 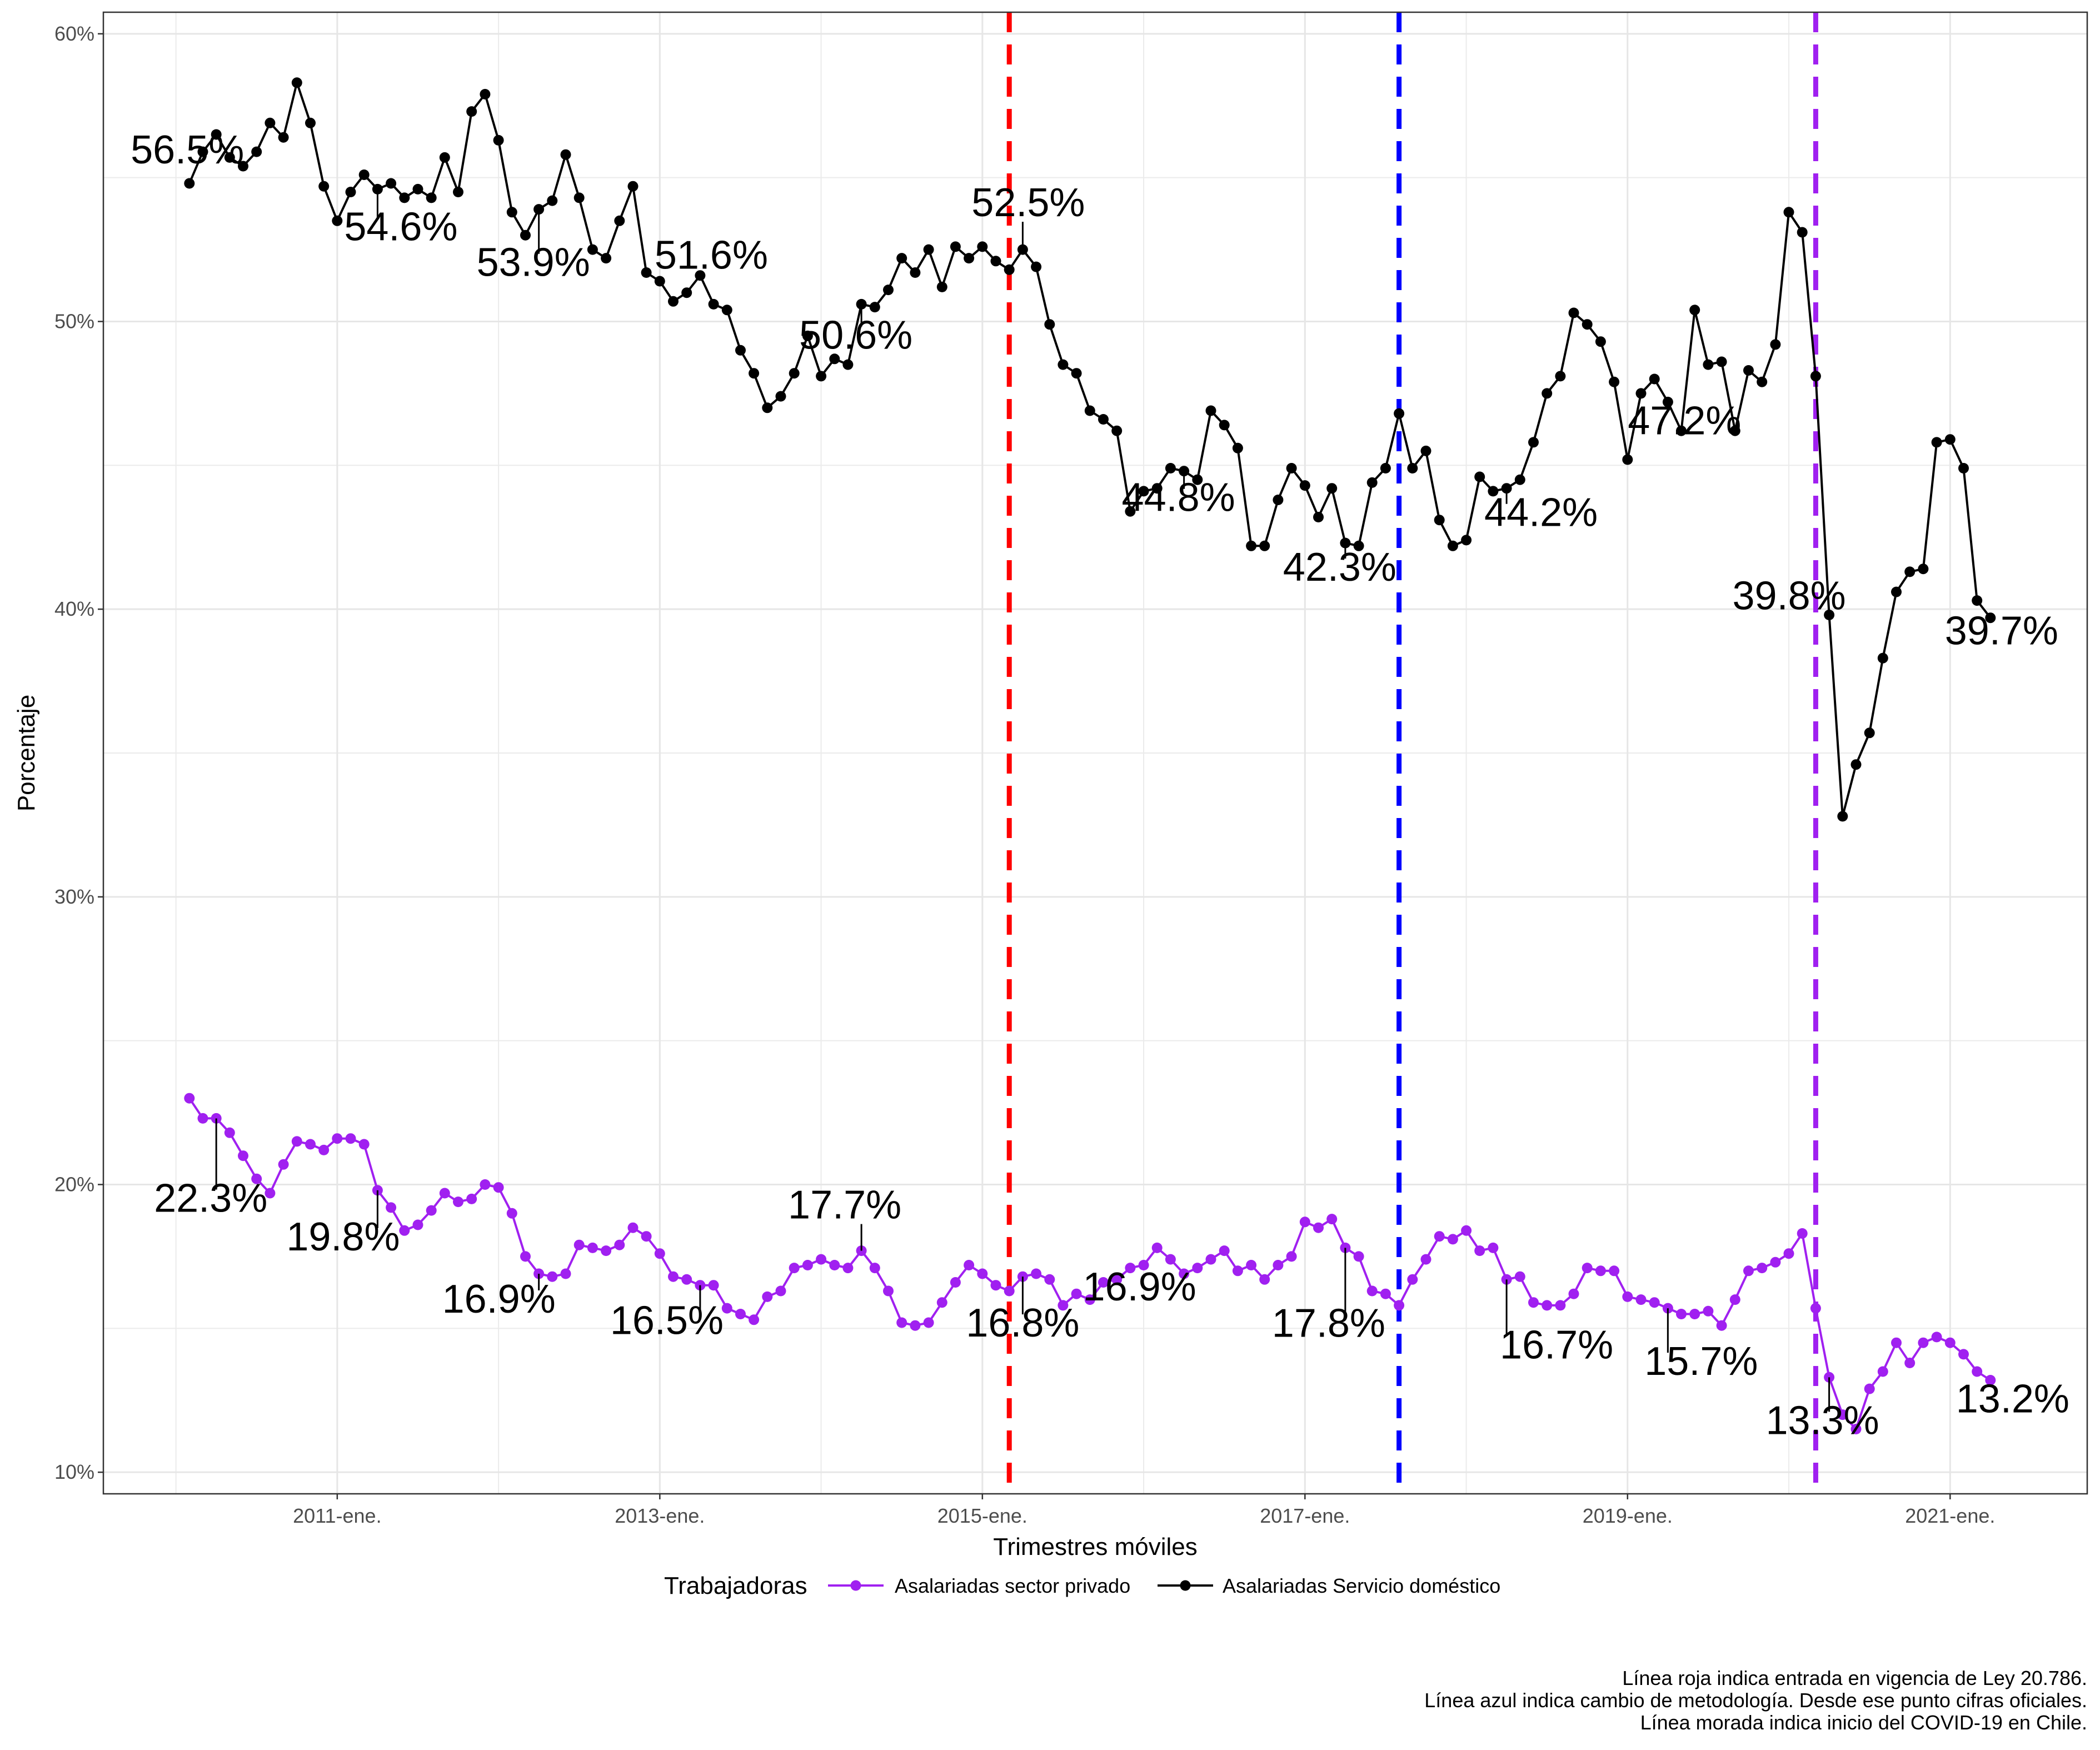 I want to click on y-tick-label: 20%, so click(x=74, y=1184).